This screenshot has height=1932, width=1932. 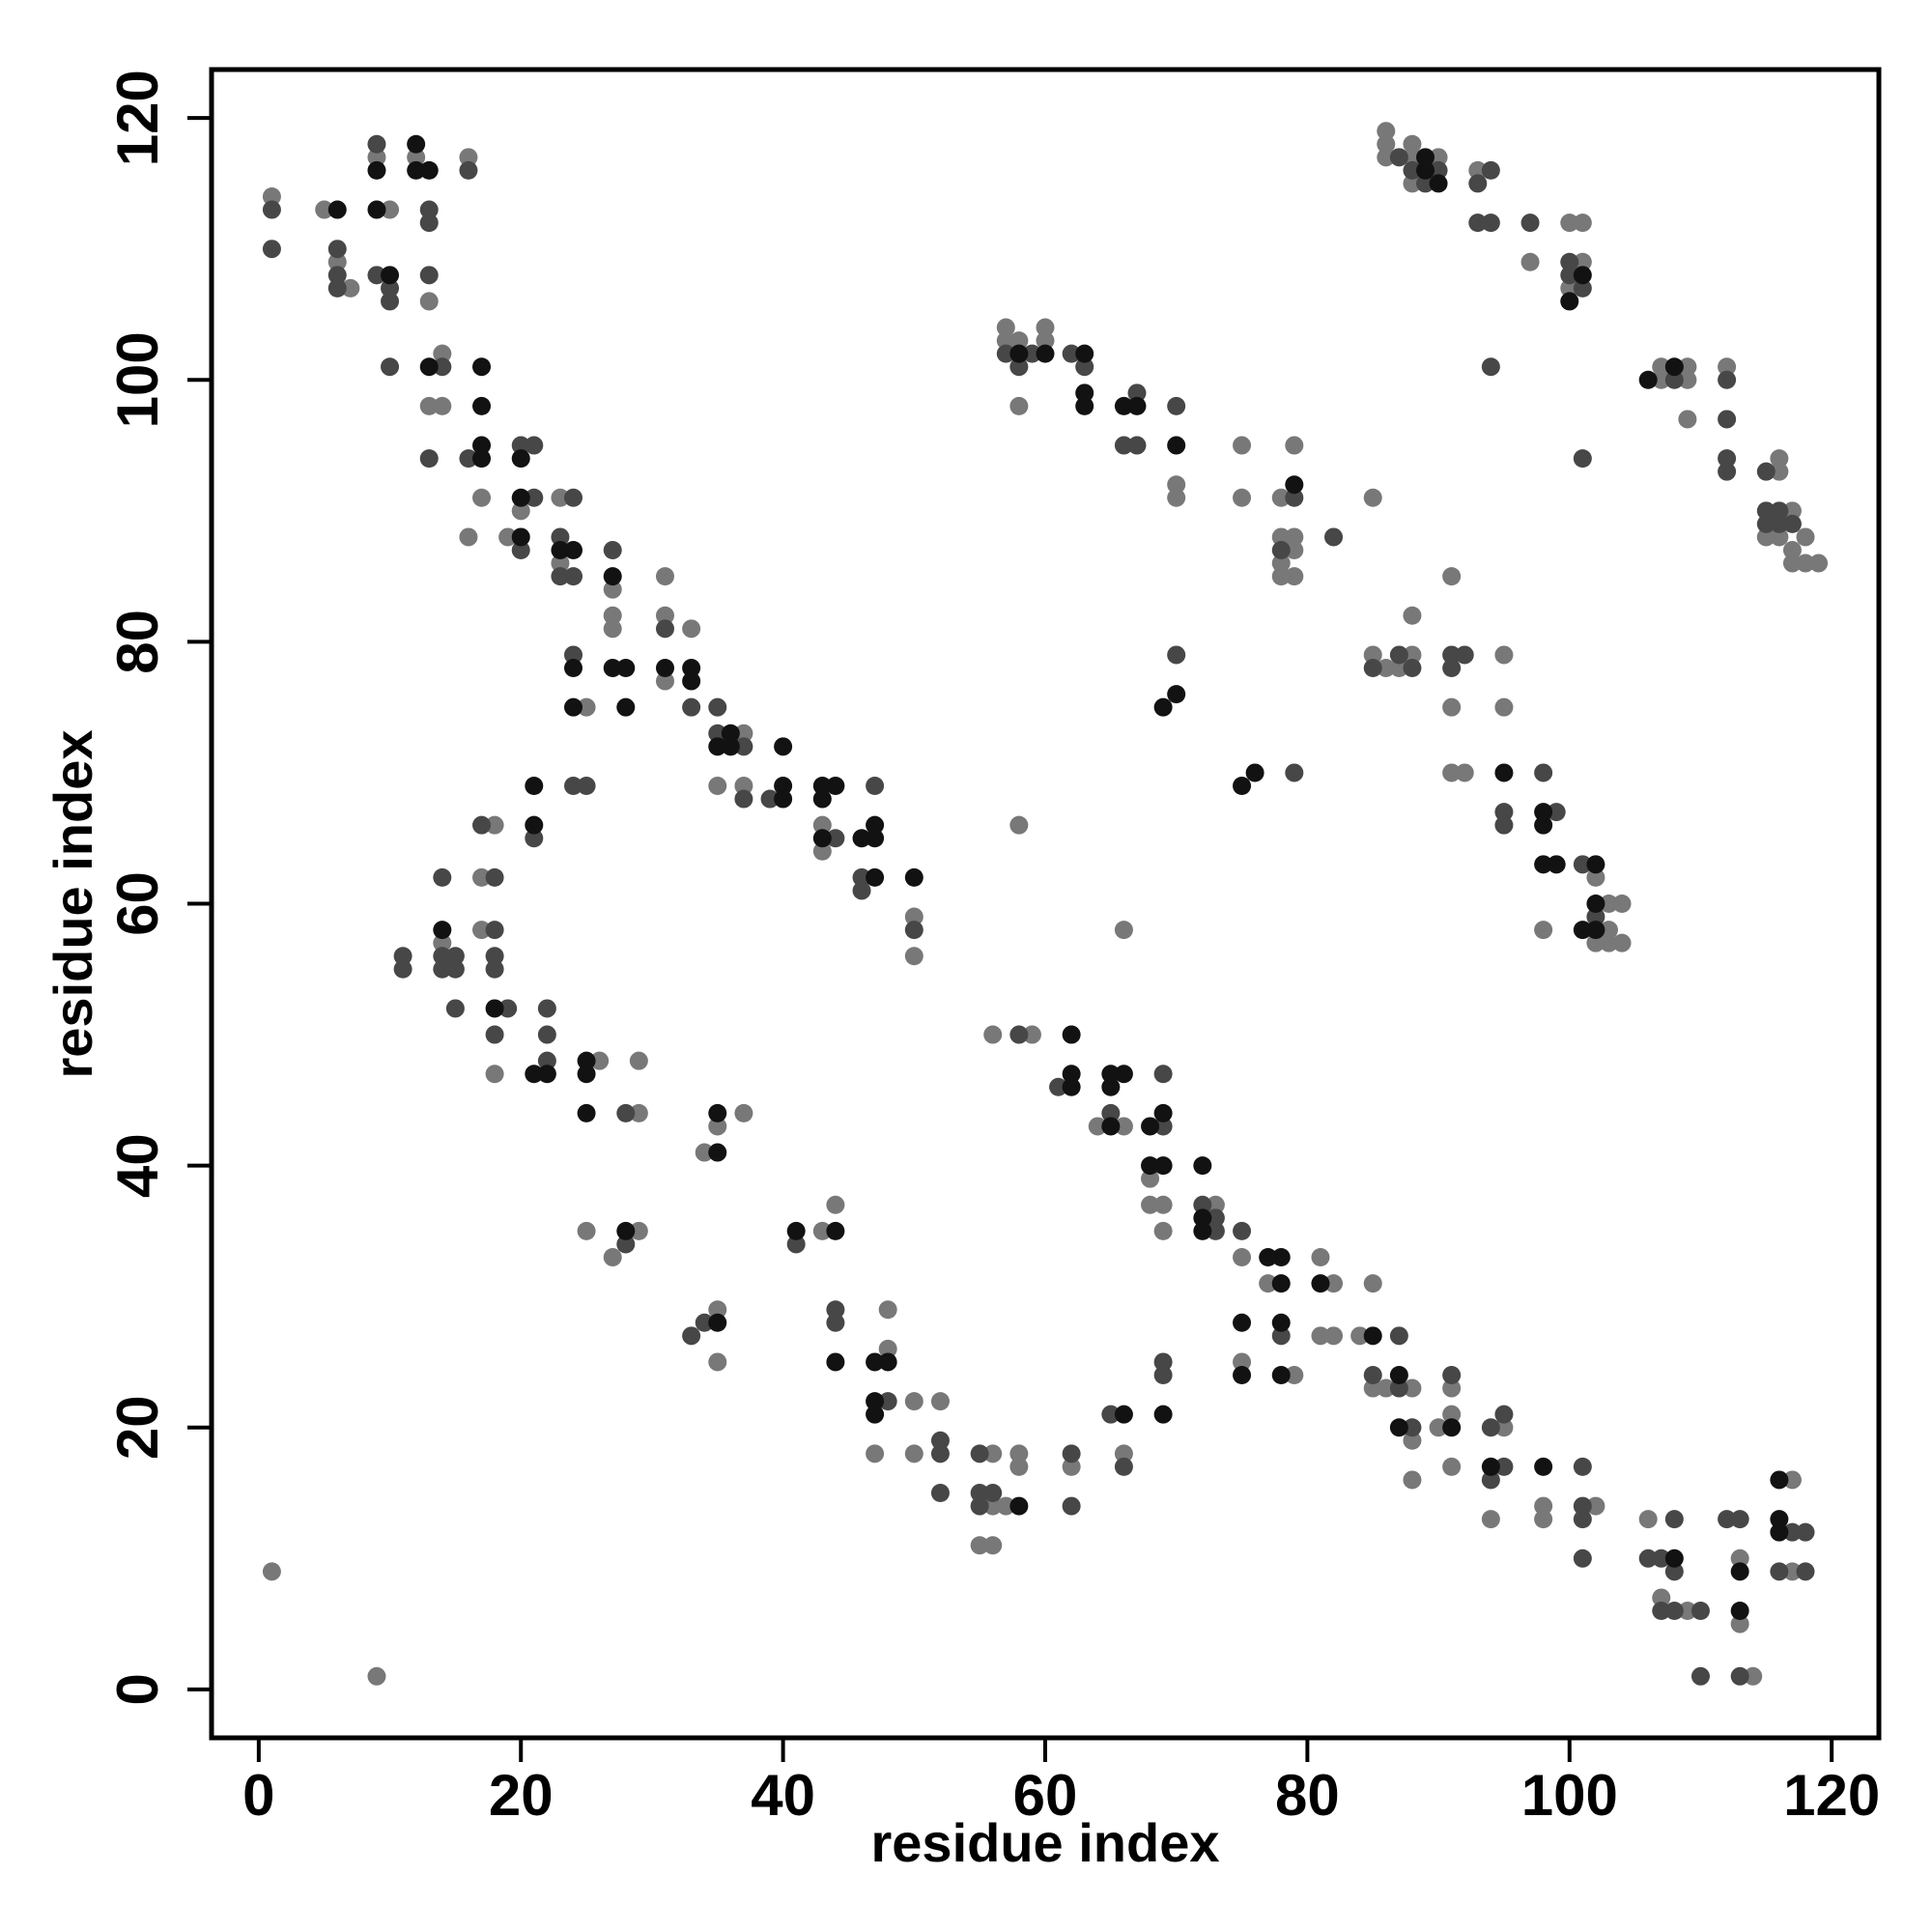 What do you see at coordinates (1831, 1795) in the screenshot?
I see `x-tick-label: 120` at bounding box center [1831, 1795].